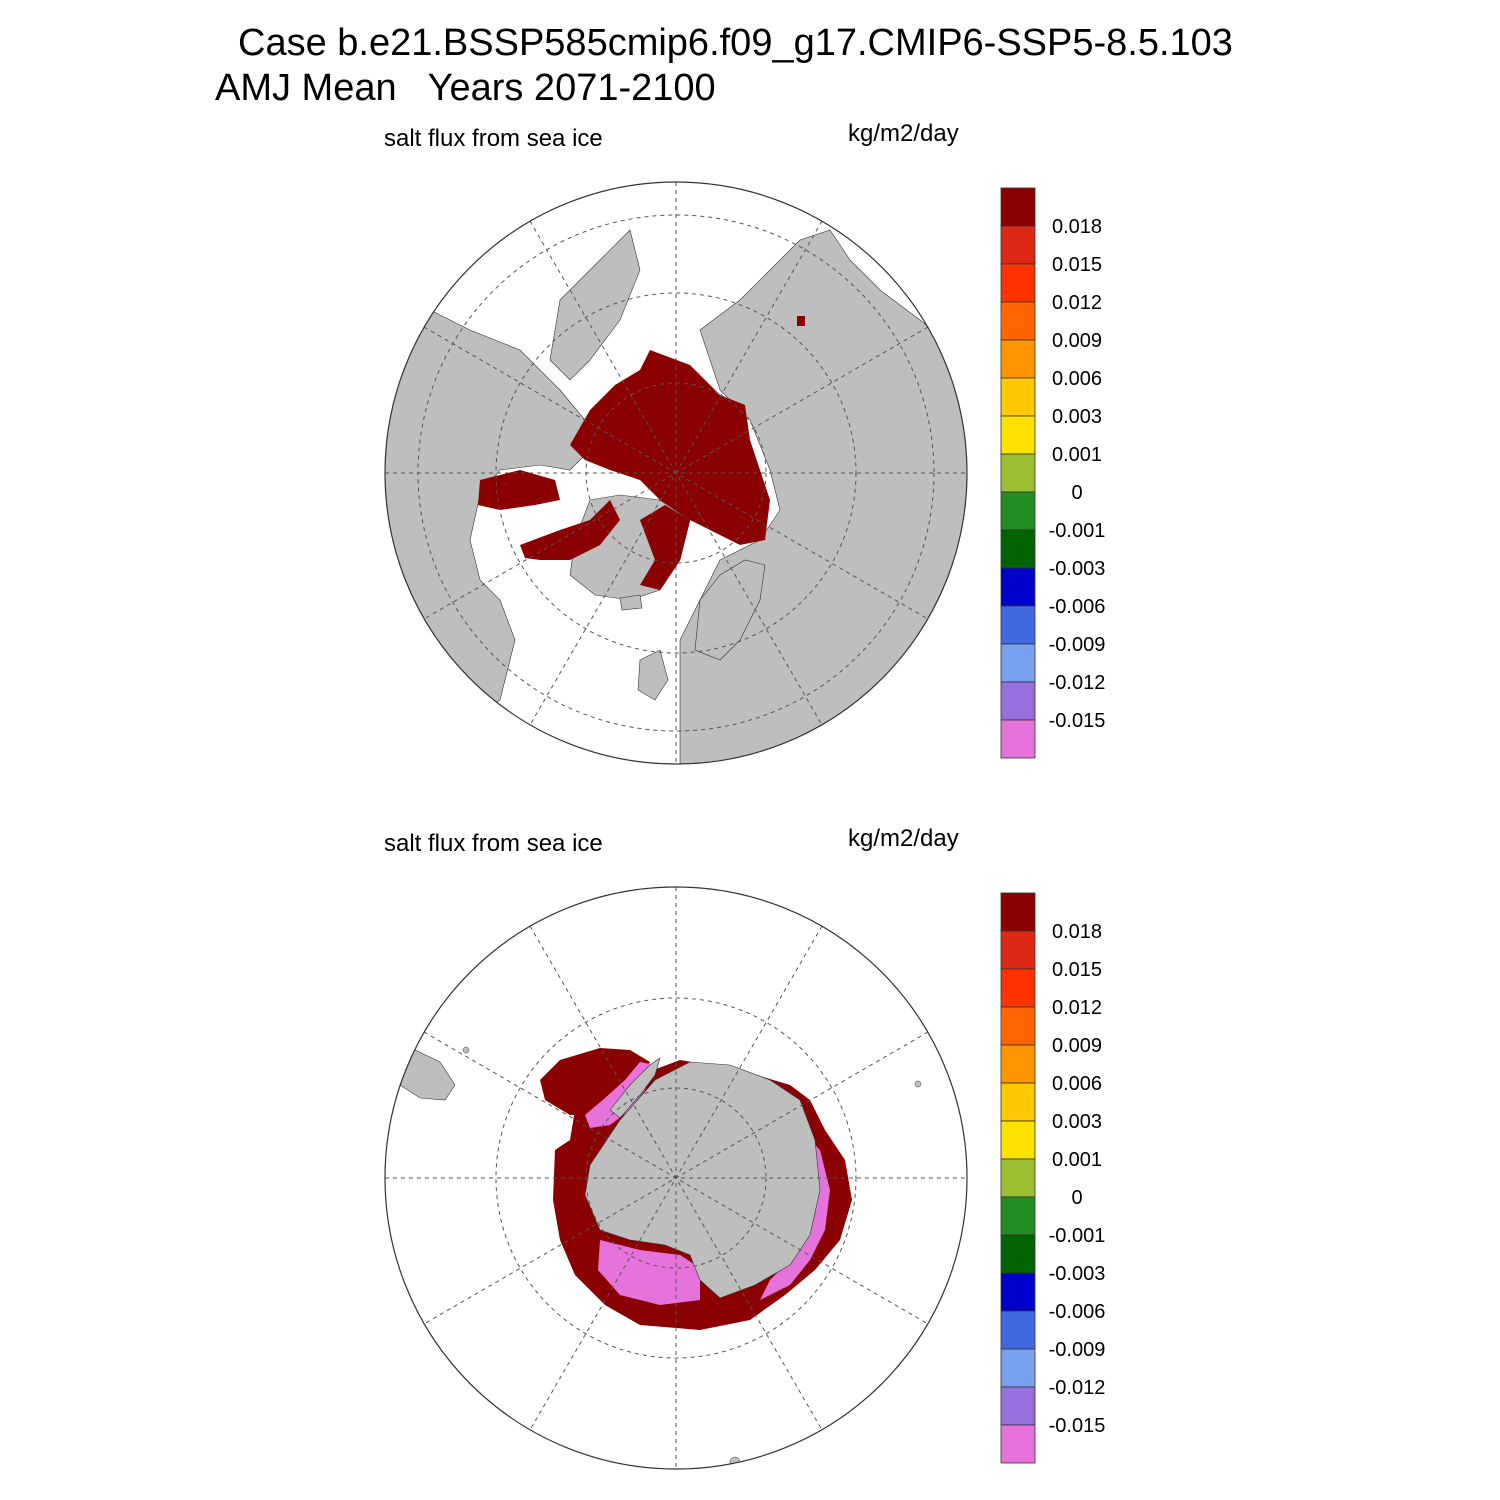 Image resolution: width=1500 pixels, height=1500 pixels. Describe the element at coordinates (702, 1180) in the screenshot. I see `antarctica-landmass` at that location.